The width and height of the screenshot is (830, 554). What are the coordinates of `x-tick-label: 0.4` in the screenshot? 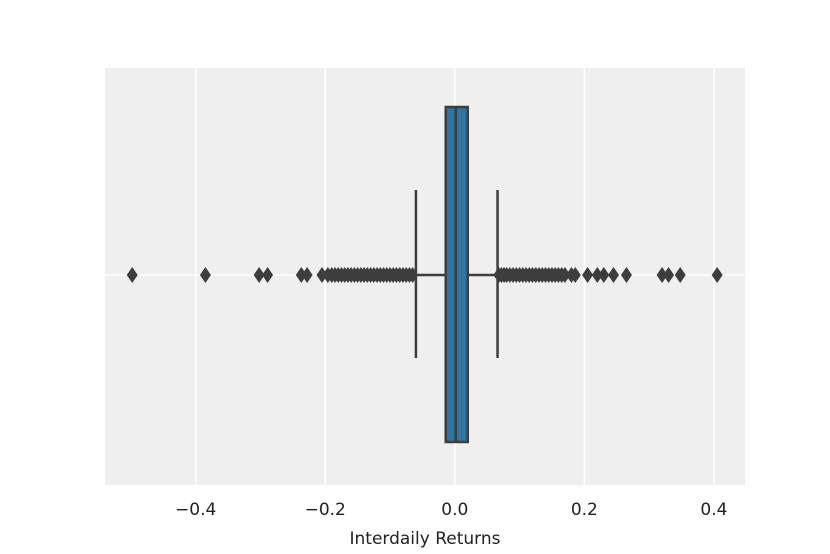 It's located at (713, 510).